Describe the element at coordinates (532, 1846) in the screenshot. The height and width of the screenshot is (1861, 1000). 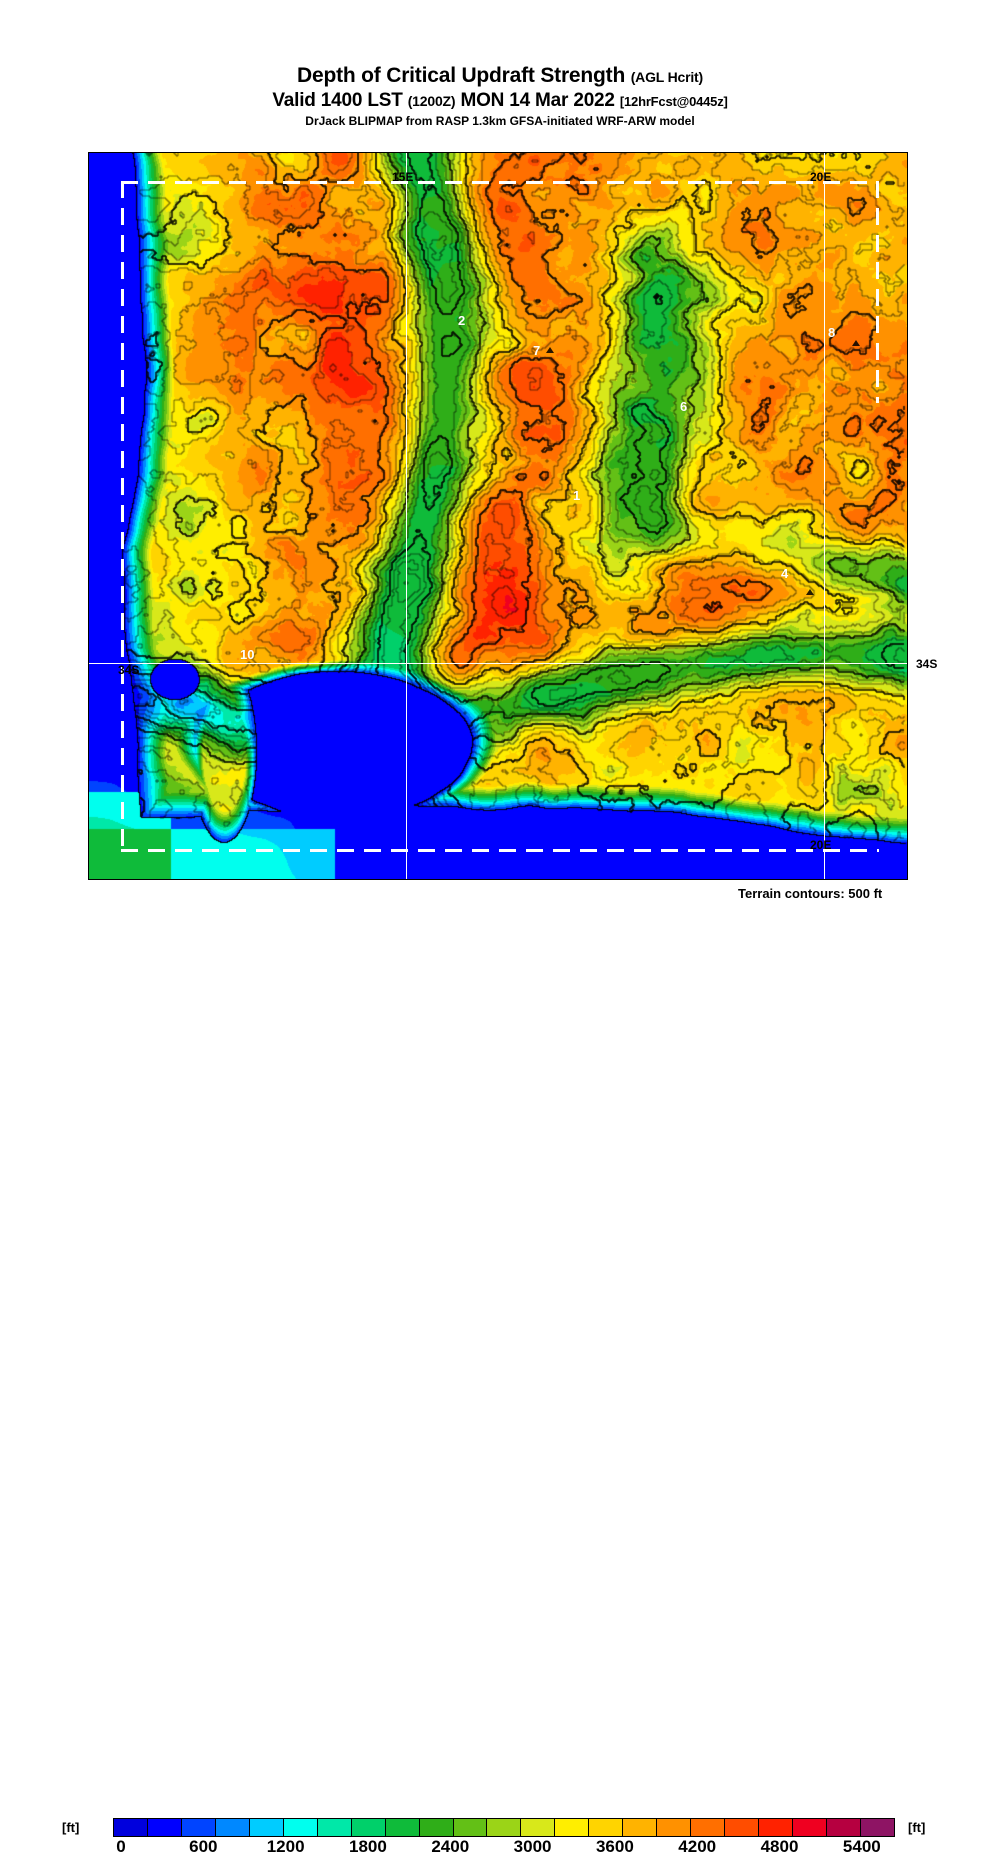
I see `colorbar-tick-3000: 3000` at that location.